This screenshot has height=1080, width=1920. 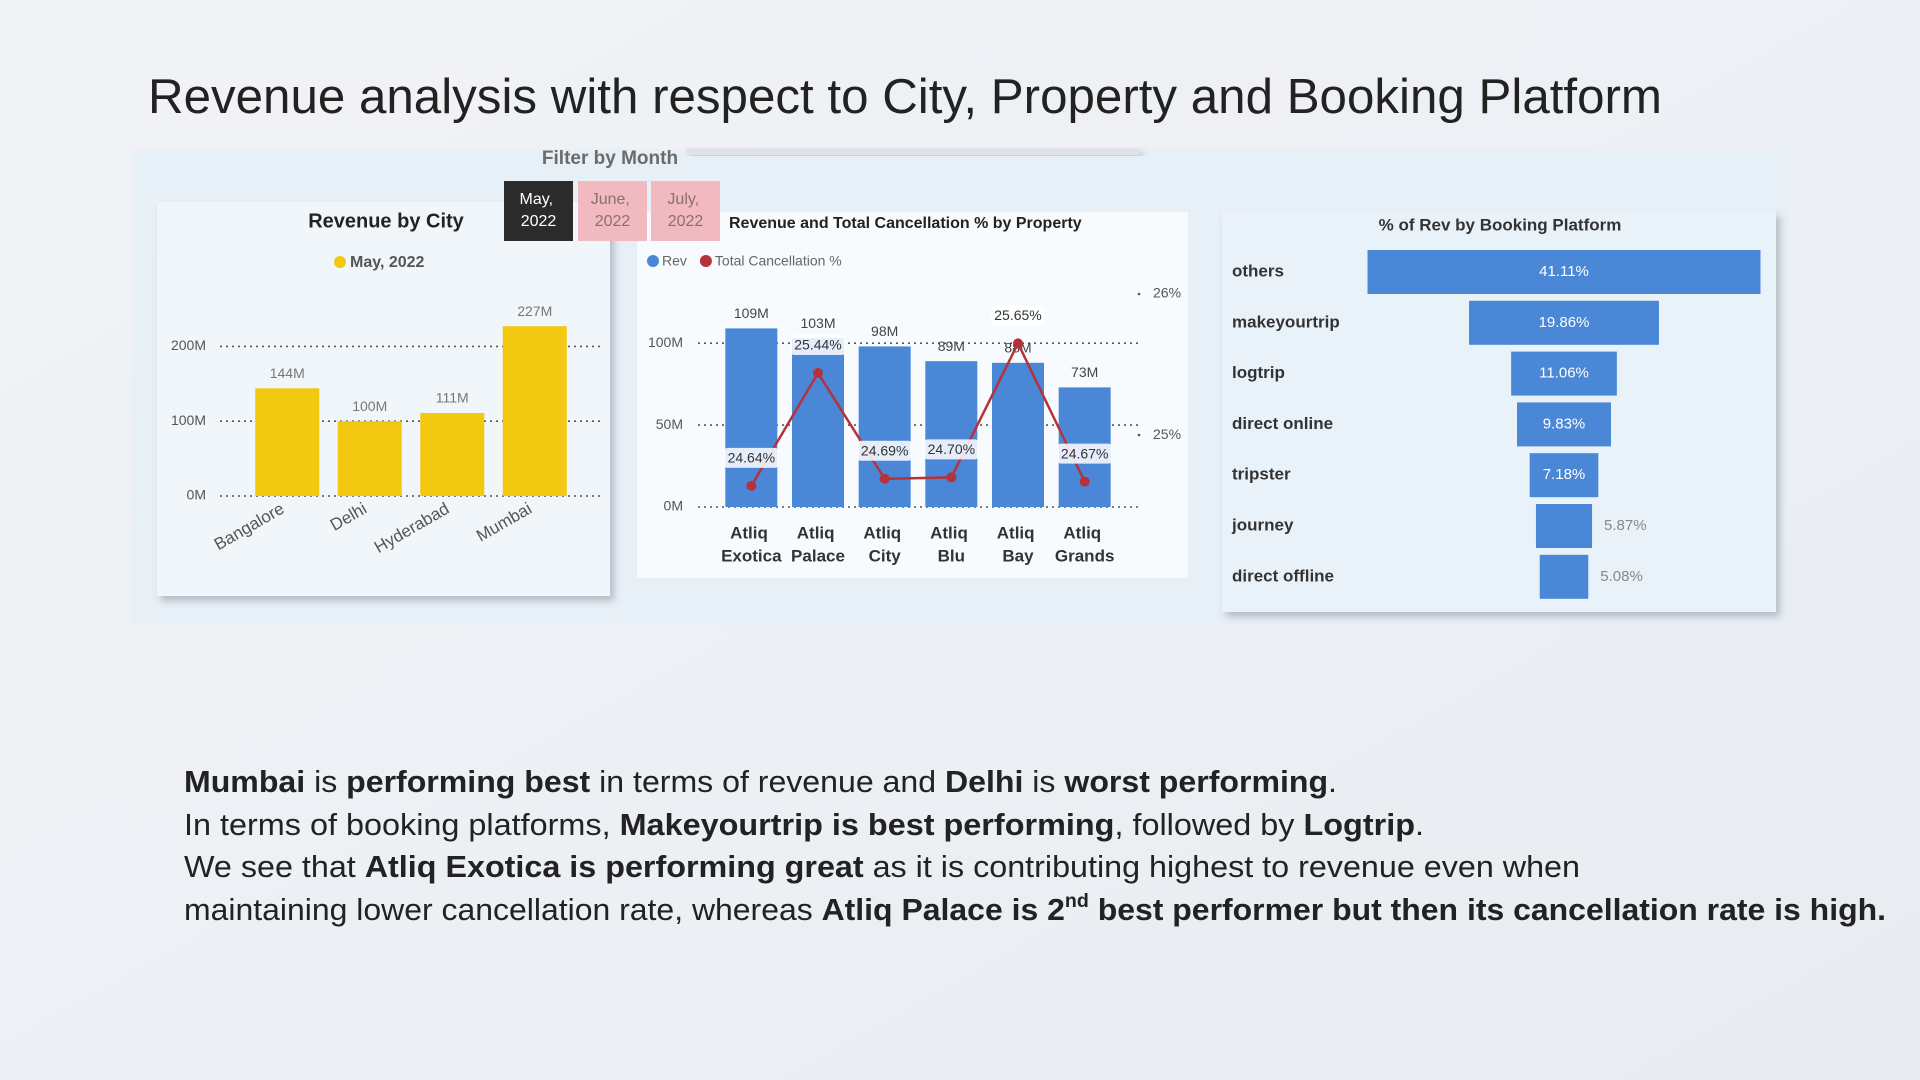 What do you see at coordinates (984, 781) in the screenshot?
I see `note-run: Delhi` at bounding box center [984, 781].